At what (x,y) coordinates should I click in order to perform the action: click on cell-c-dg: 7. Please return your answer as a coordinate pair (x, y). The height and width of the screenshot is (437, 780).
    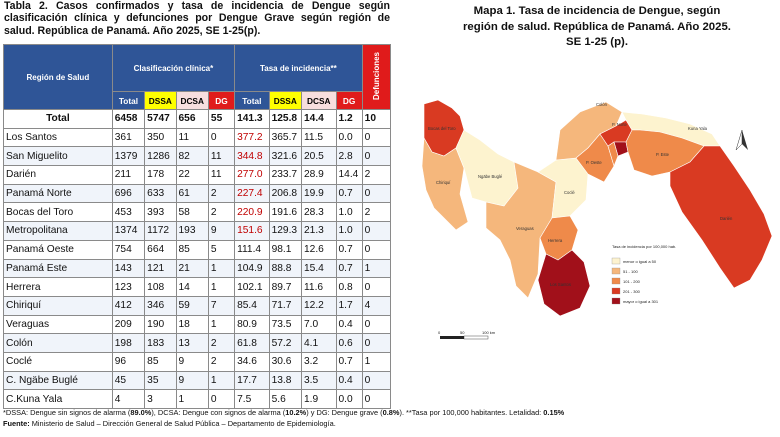
    Looking at the image, I should click on (221, 305).